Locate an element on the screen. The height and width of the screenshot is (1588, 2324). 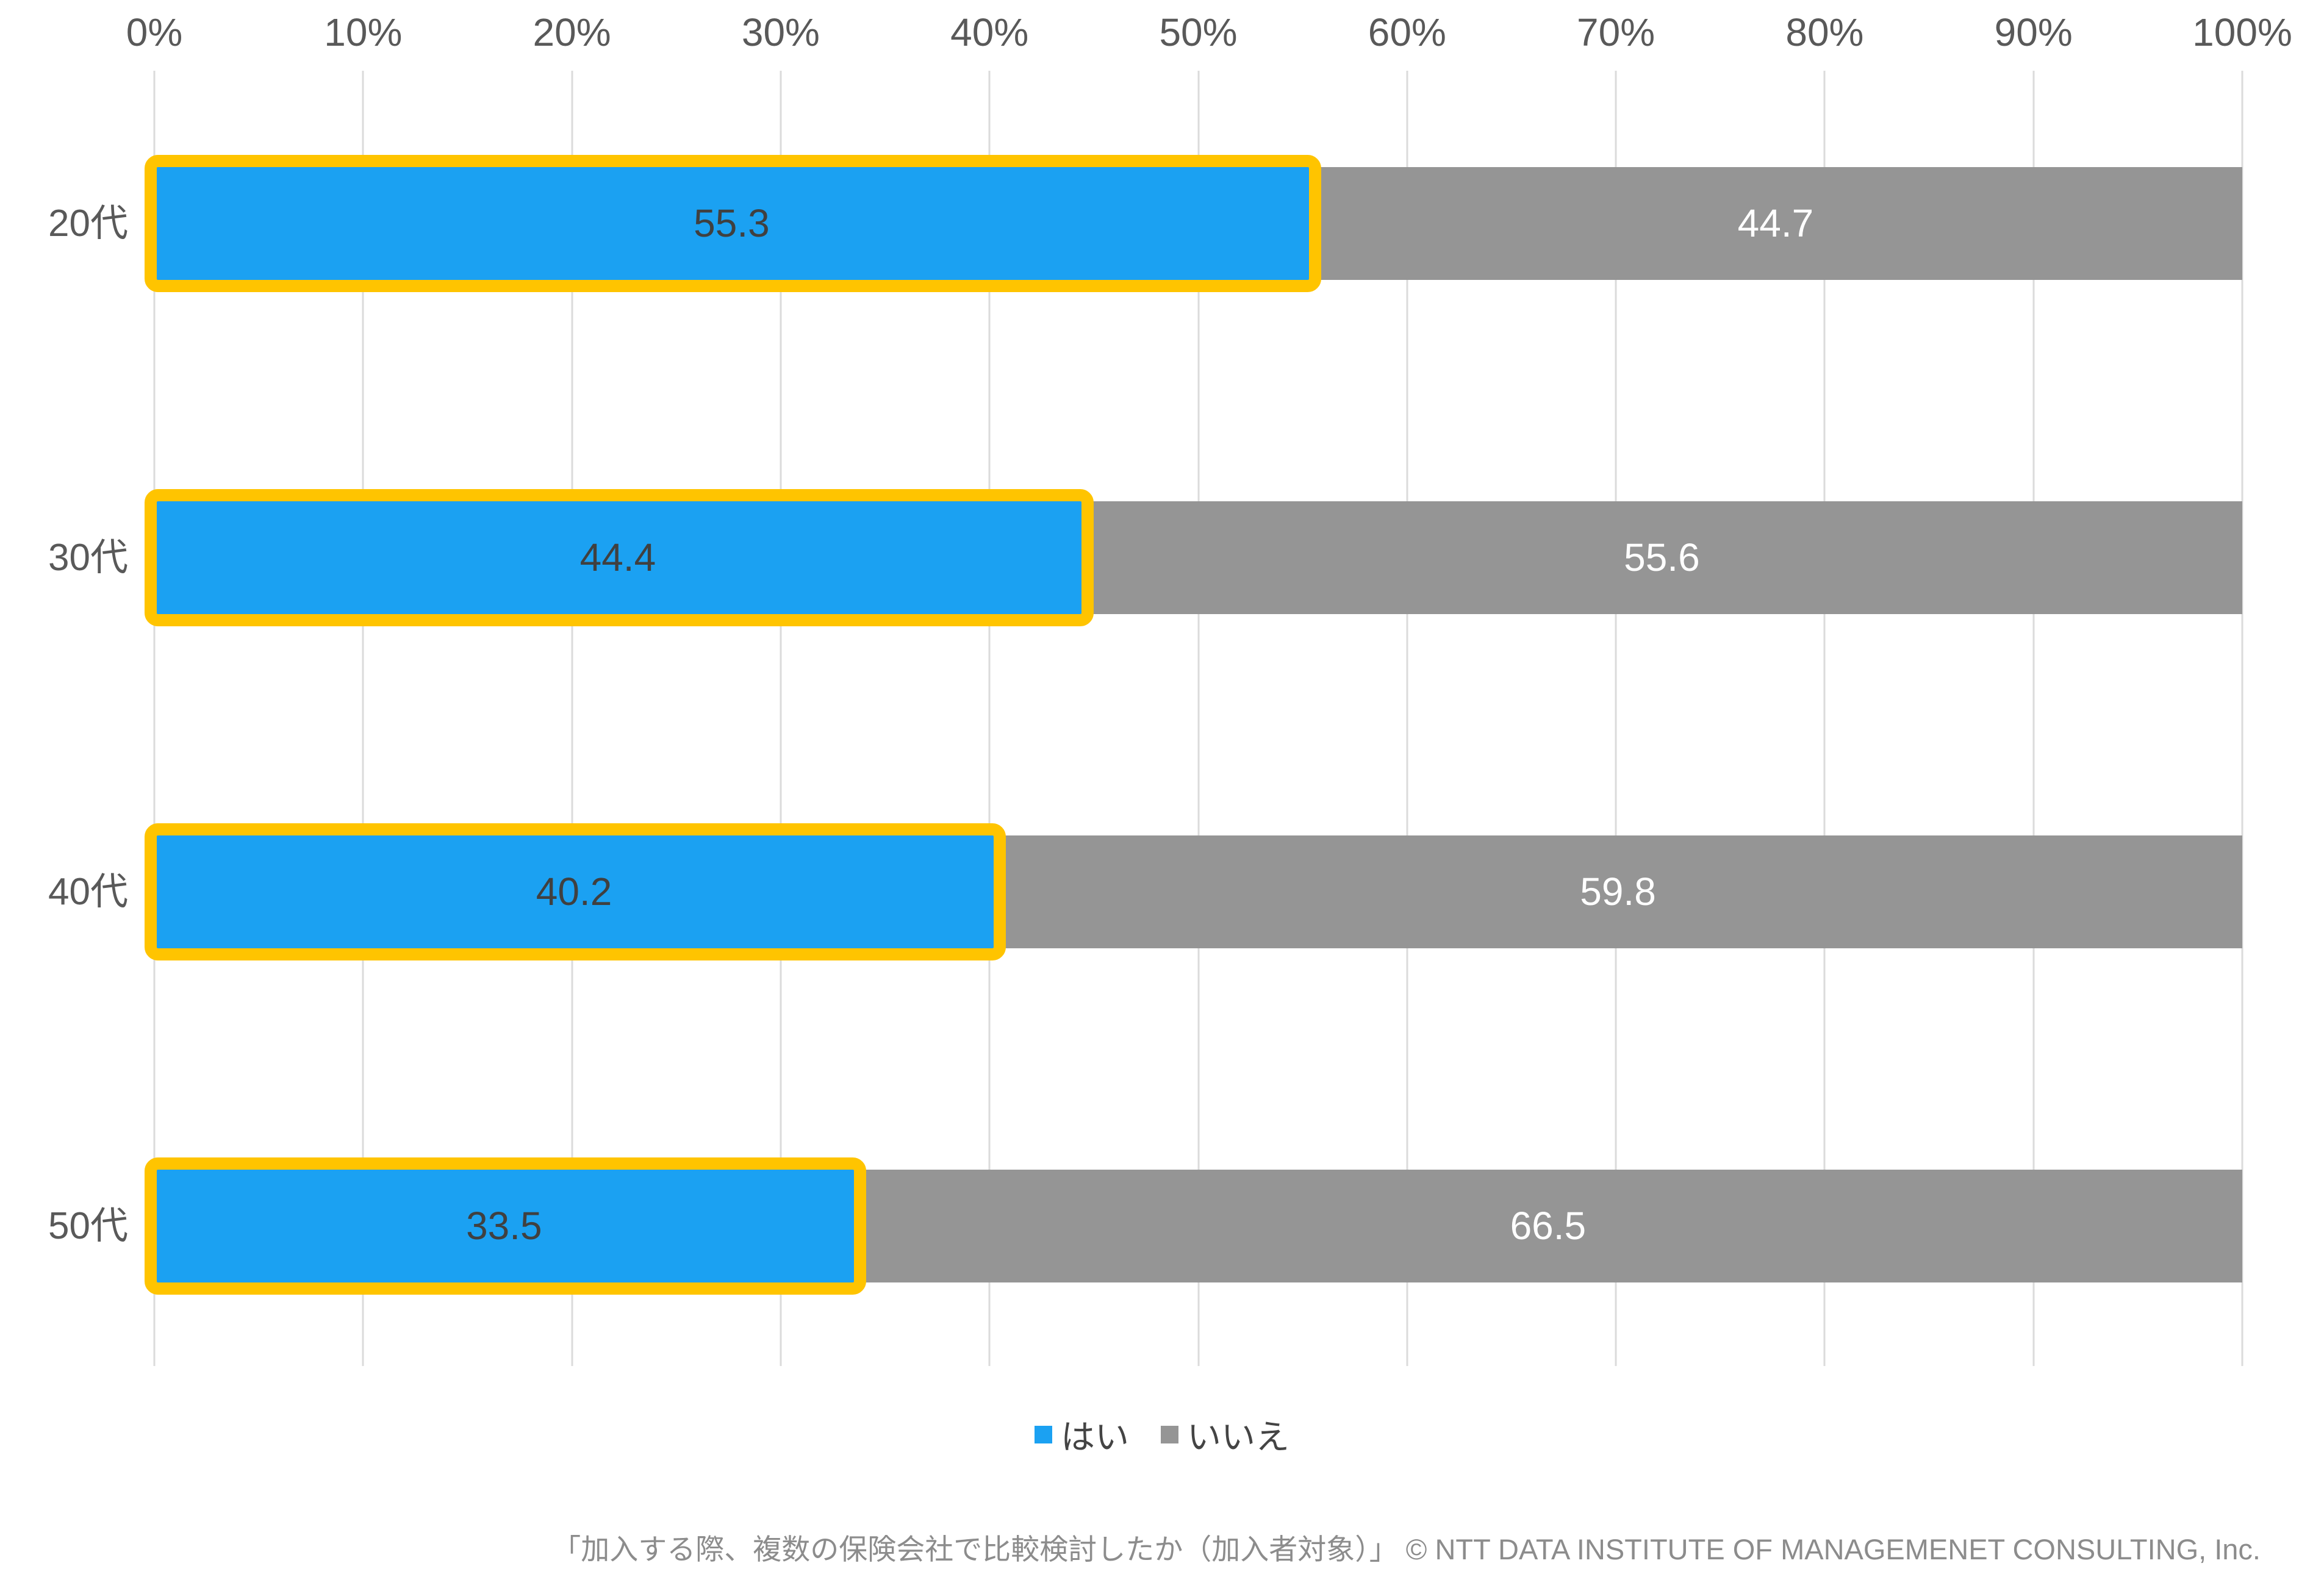
bar-no-value: 59.8 is located at coordinates (1618, 892).